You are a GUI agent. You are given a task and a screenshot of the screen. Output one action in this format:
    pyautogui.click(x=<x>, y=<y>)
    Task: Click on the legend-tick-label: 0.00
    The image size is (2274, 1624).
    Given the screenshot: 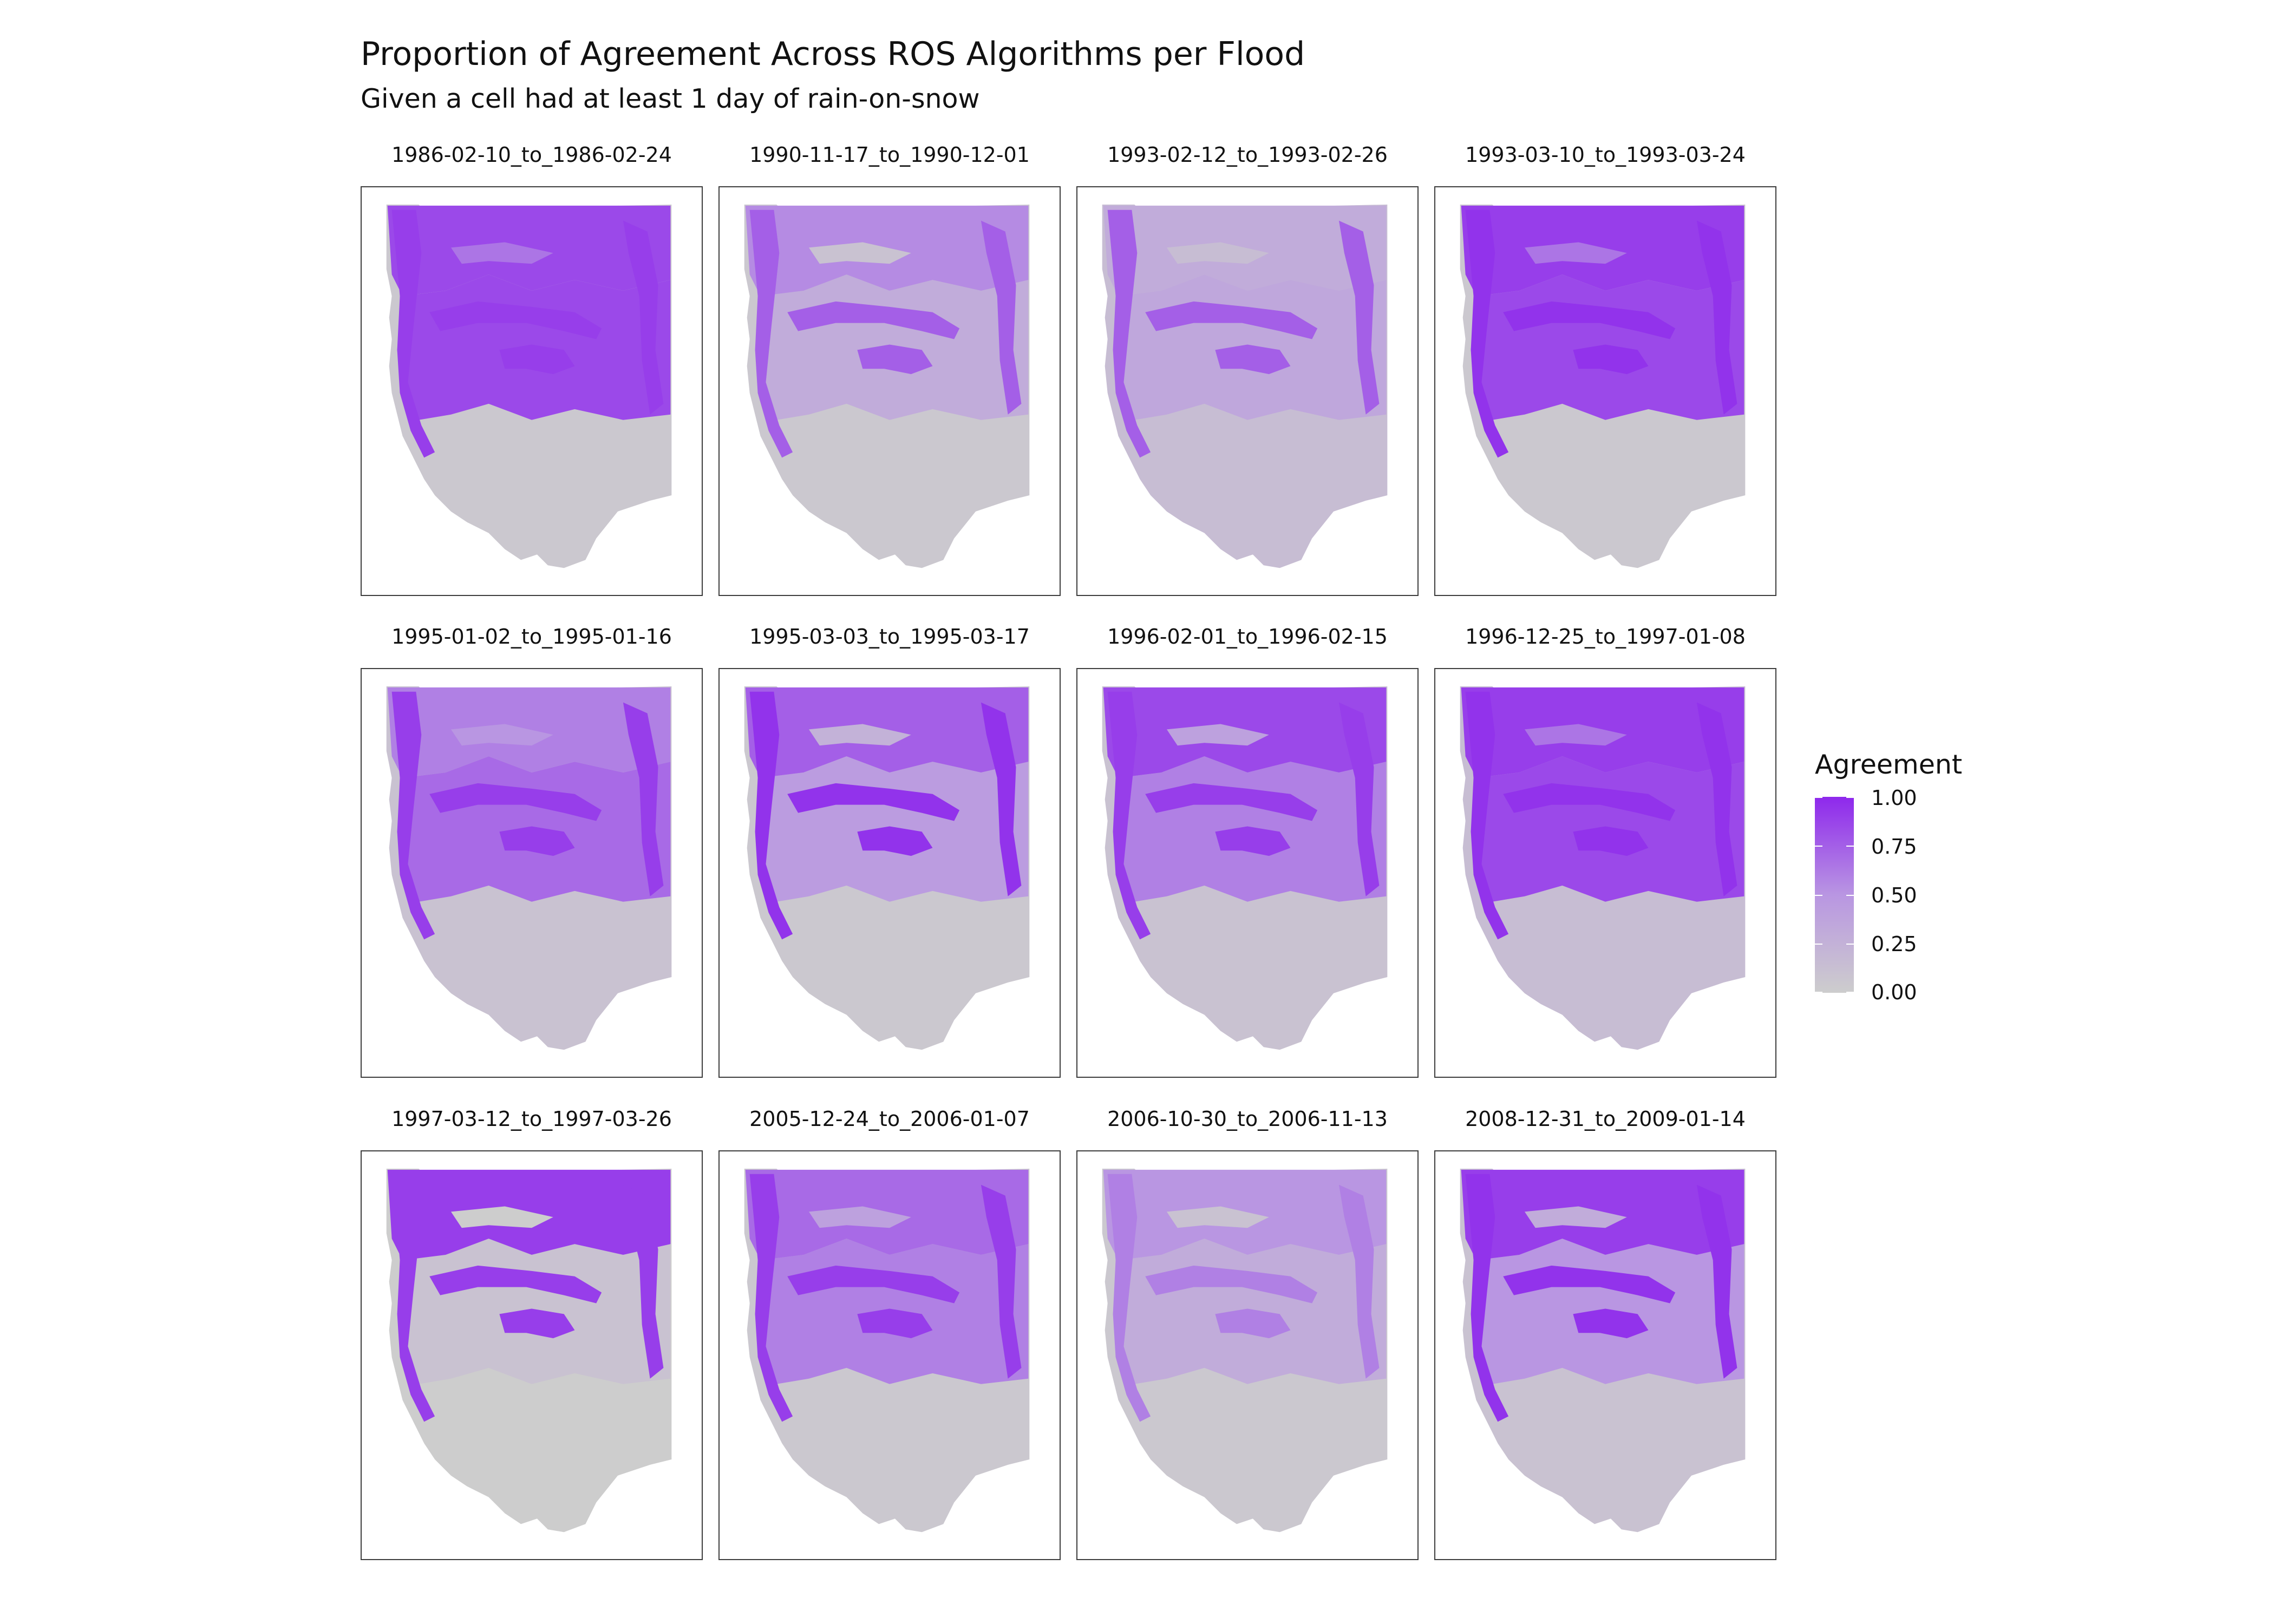 What is the action you would take?
    pyautogui.click(x=1894, y=992)
    